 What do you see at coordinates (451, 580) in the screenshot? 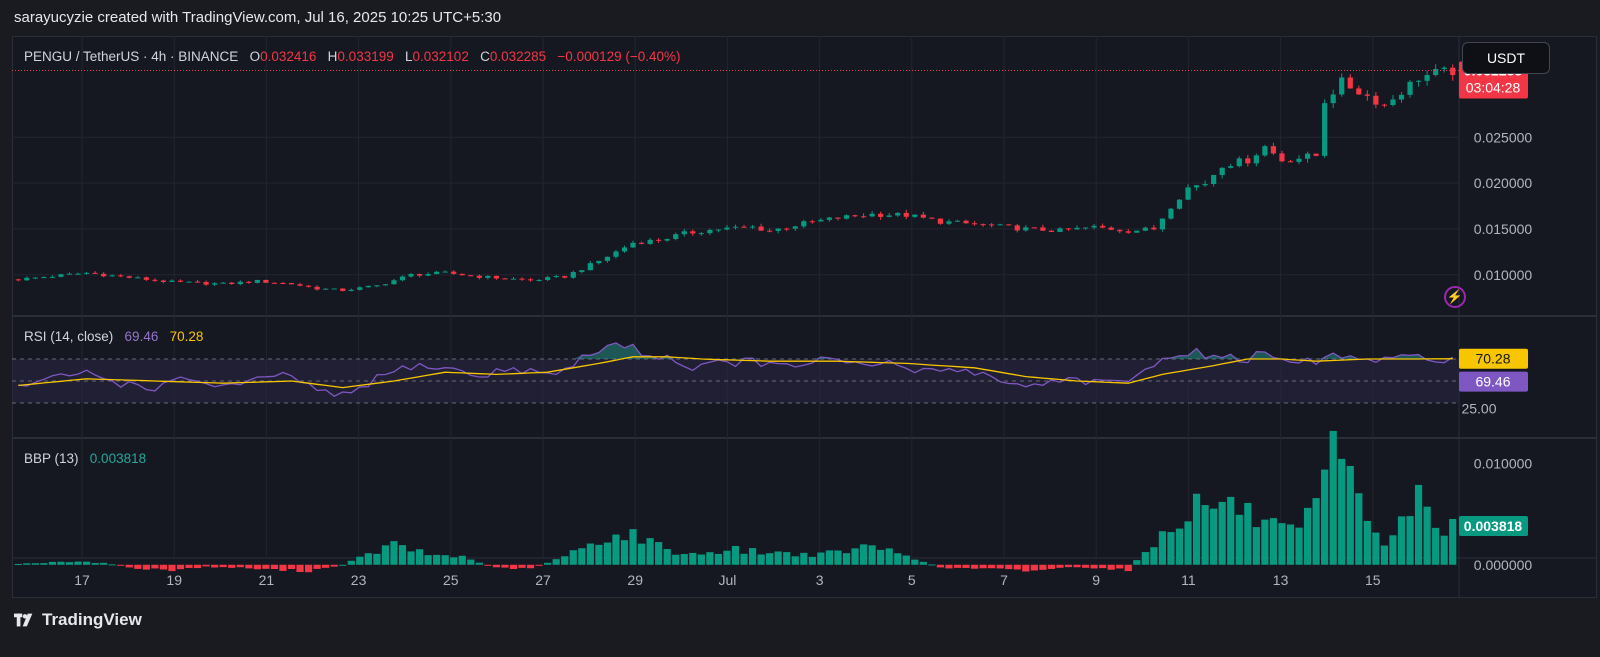
I see `x-tick-label: 25` at bounding box center [451, 580].